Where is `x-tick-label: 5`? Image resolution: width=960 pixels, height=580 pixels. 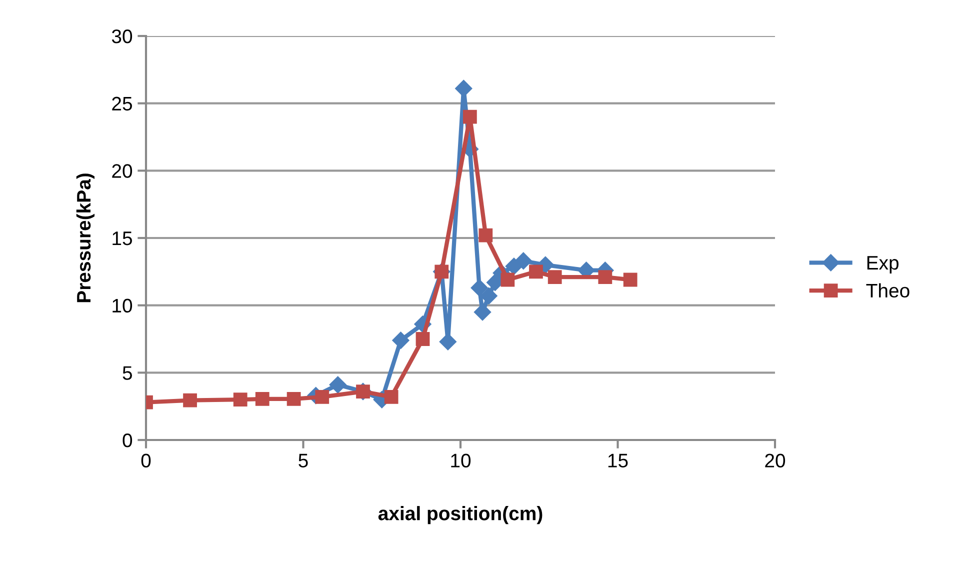 x-tick-label: 5 is located at coordinates (303, 461).